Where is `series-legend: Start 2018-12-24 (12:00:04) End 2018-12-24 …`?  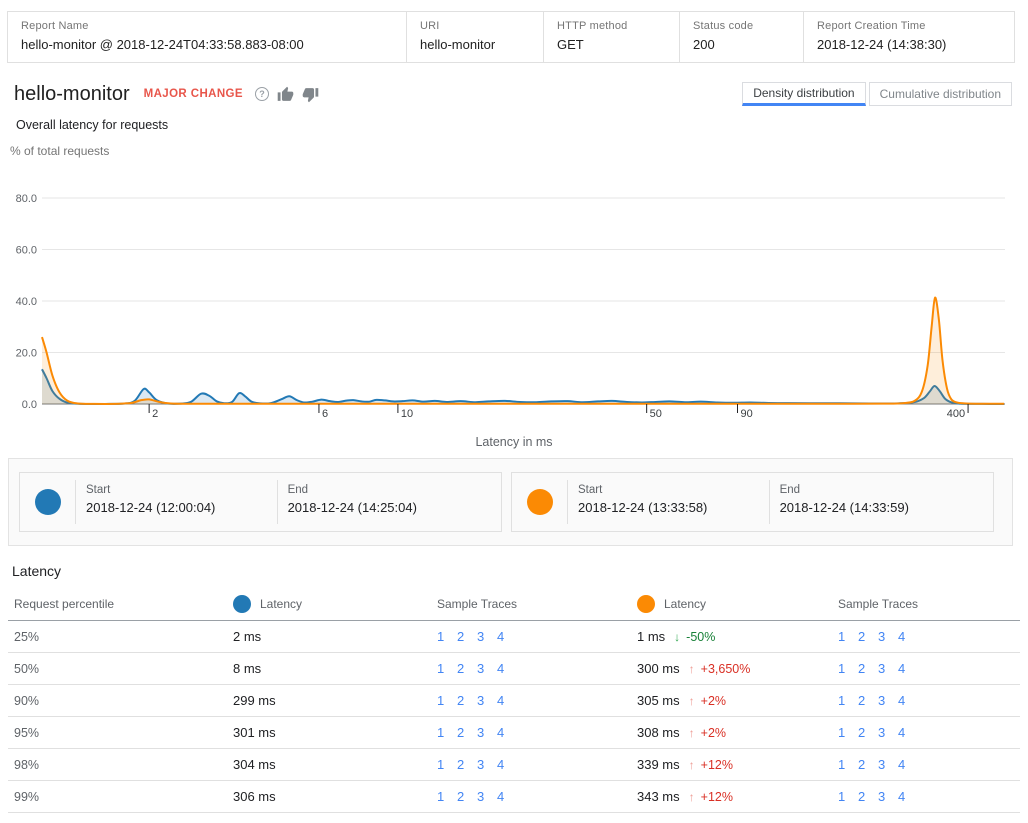 series-legend: Start 2018-12-24 (12:00:04) End 2018-12-24 … is located at coordinates (510, 502).